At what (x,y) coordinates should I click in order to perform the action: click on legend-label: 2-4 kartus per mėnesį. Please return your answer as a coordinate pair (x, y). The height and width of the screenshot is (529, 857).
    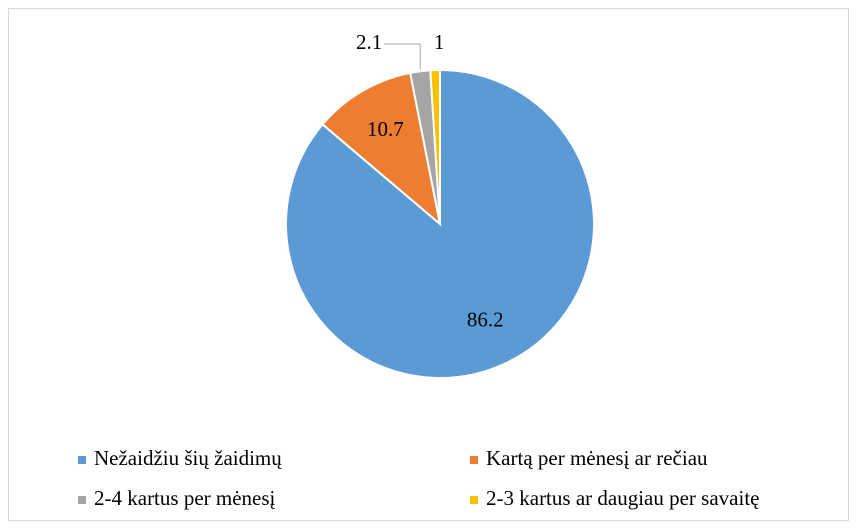
    Looking at the image, I should click on (185, 498).